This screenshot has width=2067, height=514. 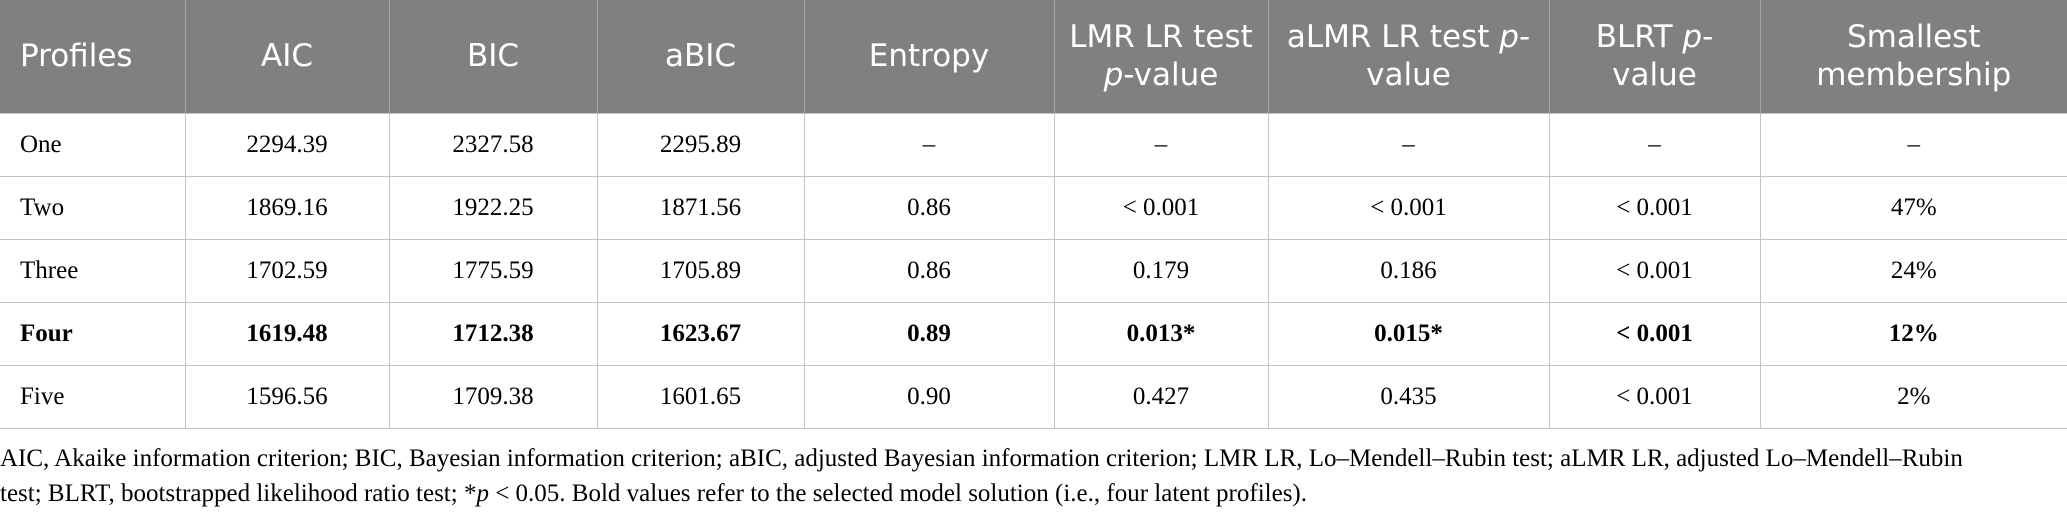 What do you see at coordinates (700, 207) in the screenshot?
I see `table-cell: 1871.56` at bounding box center [700, 207].